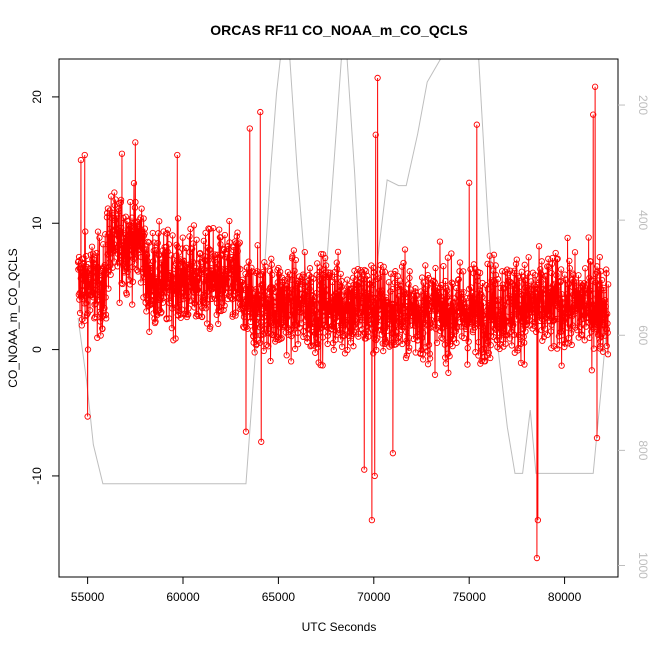 Image resolution: width=650 pixels, height=650 pixels. Describe the element at coordinates (339, 30) in the screenshot. I see `chart-title: ORCAS RF11 CO_NOAA_m_CO_QCLS` at that location.